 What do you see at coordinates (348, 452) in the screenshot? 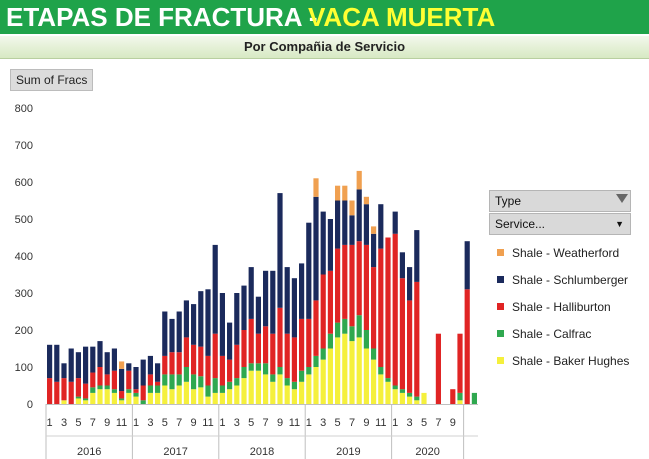
I see `year-label: 2019` at bounding box center [348, 452].